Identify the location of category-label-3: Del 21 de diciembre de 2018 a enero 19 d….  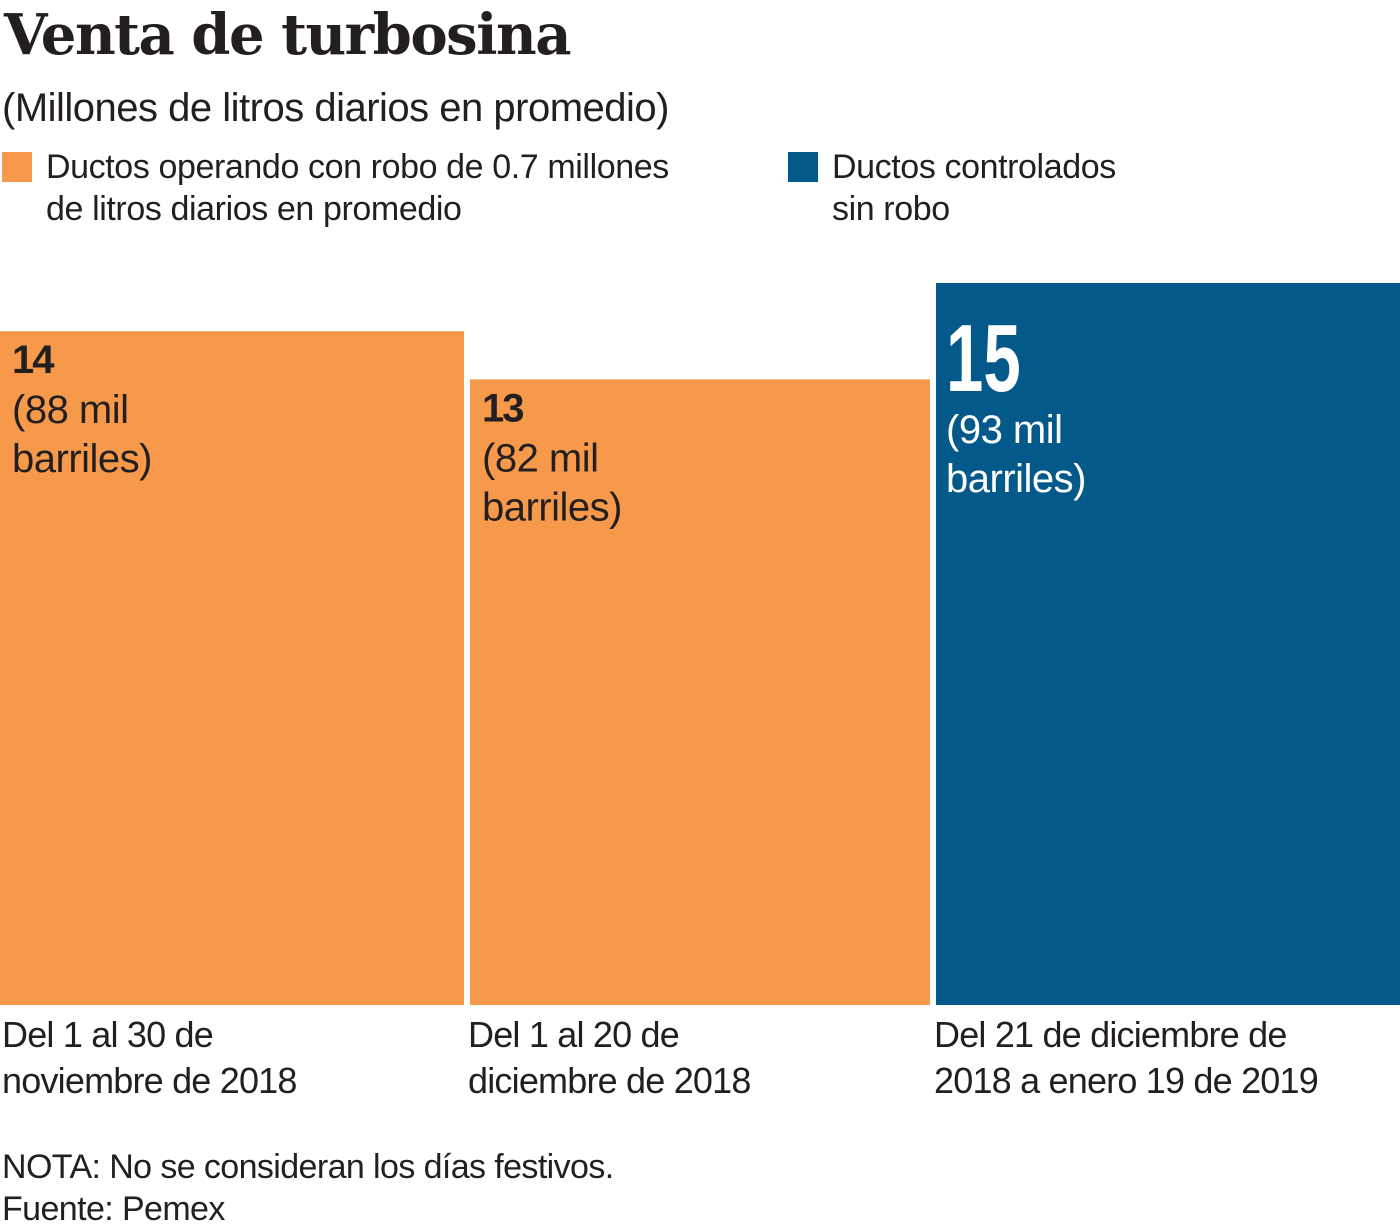
(1126, 1058).